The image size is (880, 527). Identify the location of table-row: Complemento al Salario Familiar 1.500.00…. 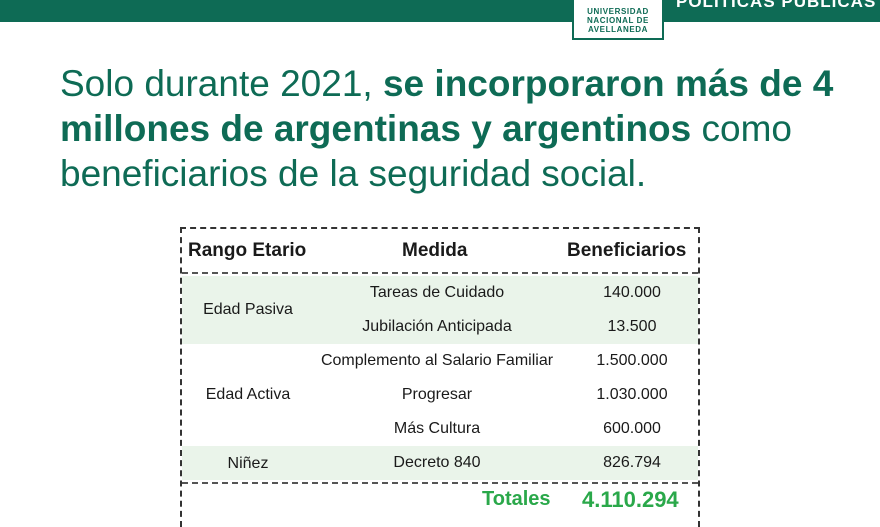
(440, 361).